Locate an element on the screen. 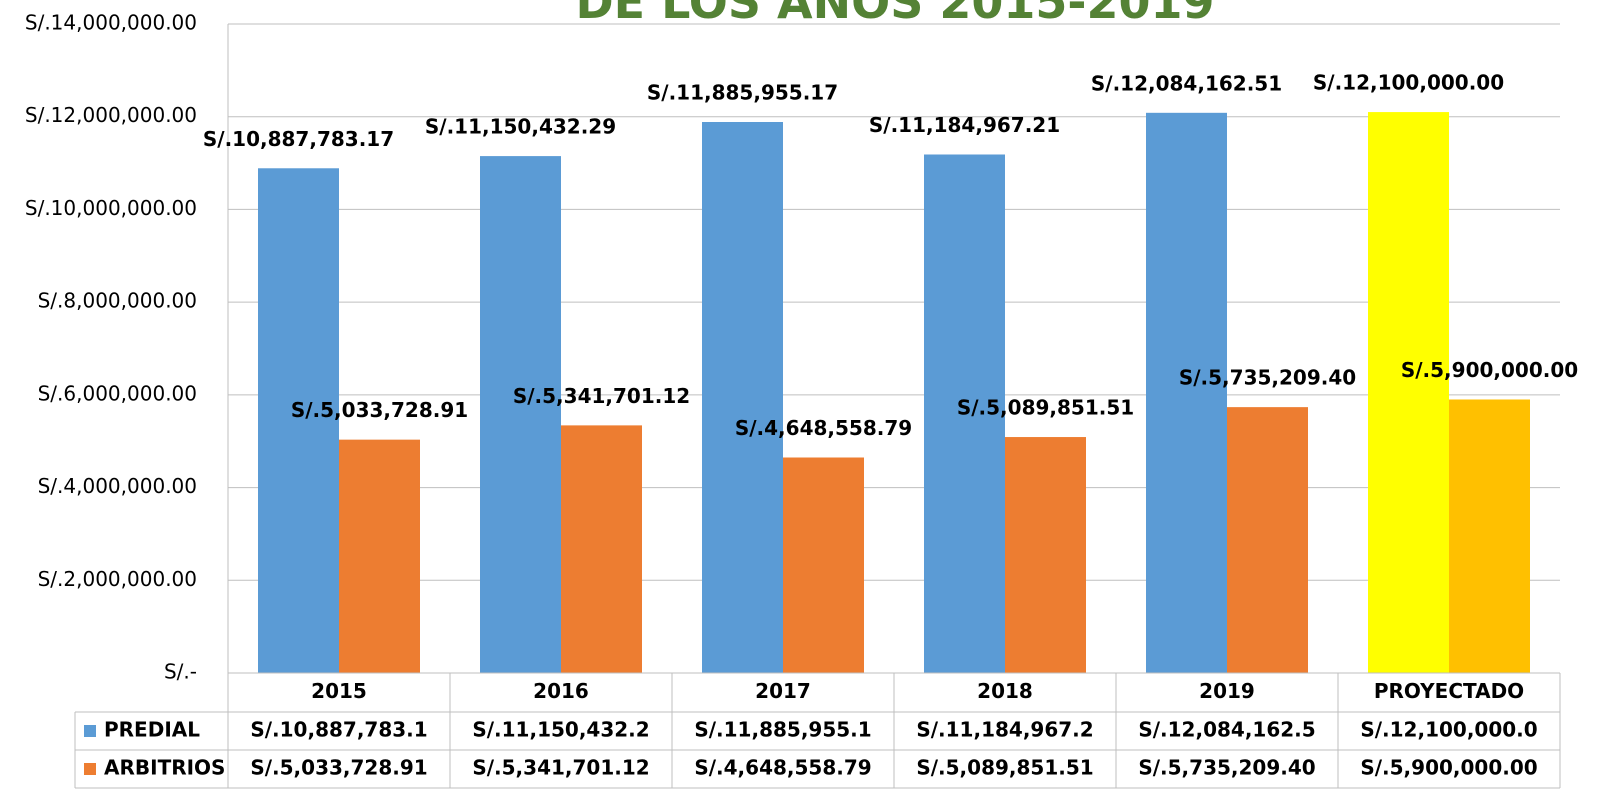 This screenshot has height=803, width=1598. data-label: S/.5,341,701.12 is located at coordinates (601, 396).